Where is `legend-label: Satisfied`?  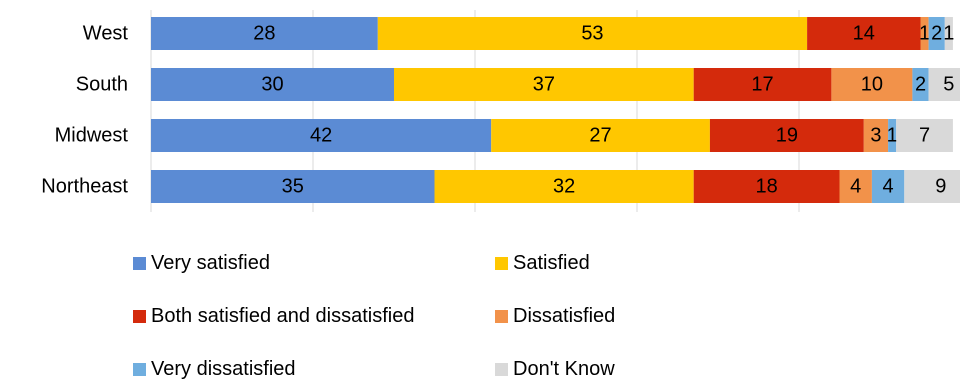 legend-label: Satisfied is located at coordinates (551, 263).